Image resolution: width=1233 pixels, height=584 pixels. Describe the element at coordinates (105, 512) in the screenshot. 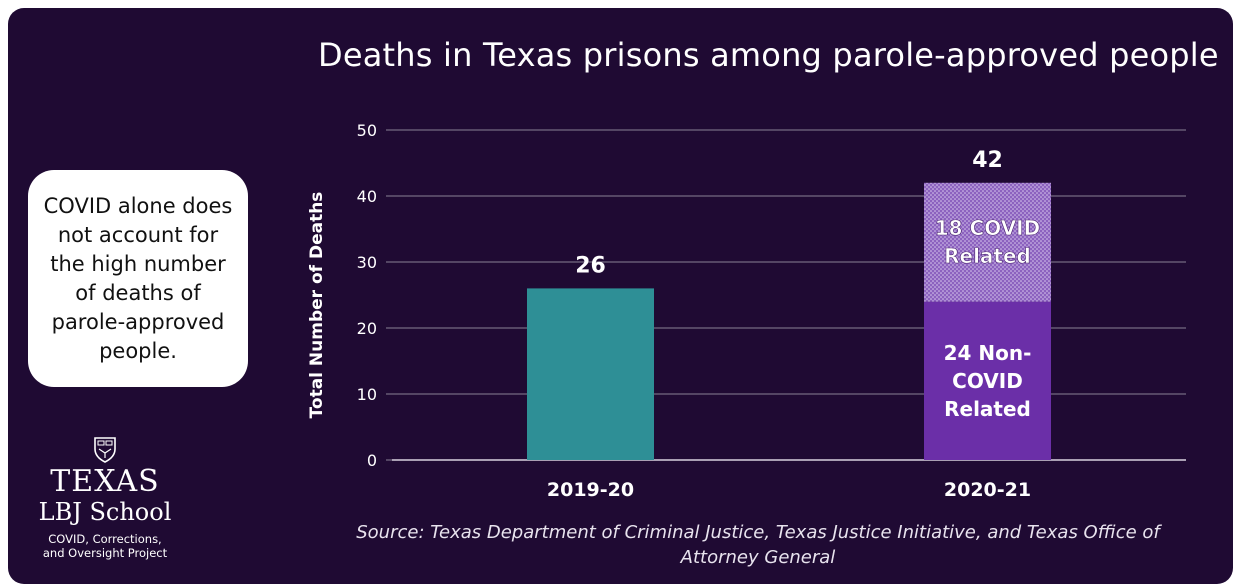

I see `logo-lbj-school: LBJ School` at that location.